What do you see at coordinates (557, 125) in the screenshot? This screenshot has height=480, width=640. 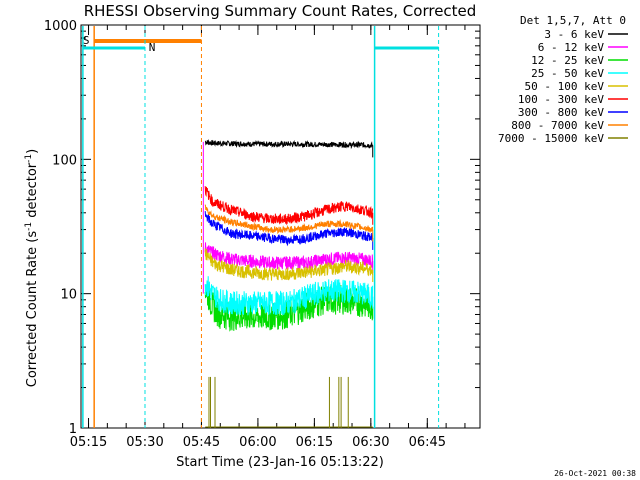 I see `legend-label: 800 - 7000 keV` at bounding box center [557, 125].